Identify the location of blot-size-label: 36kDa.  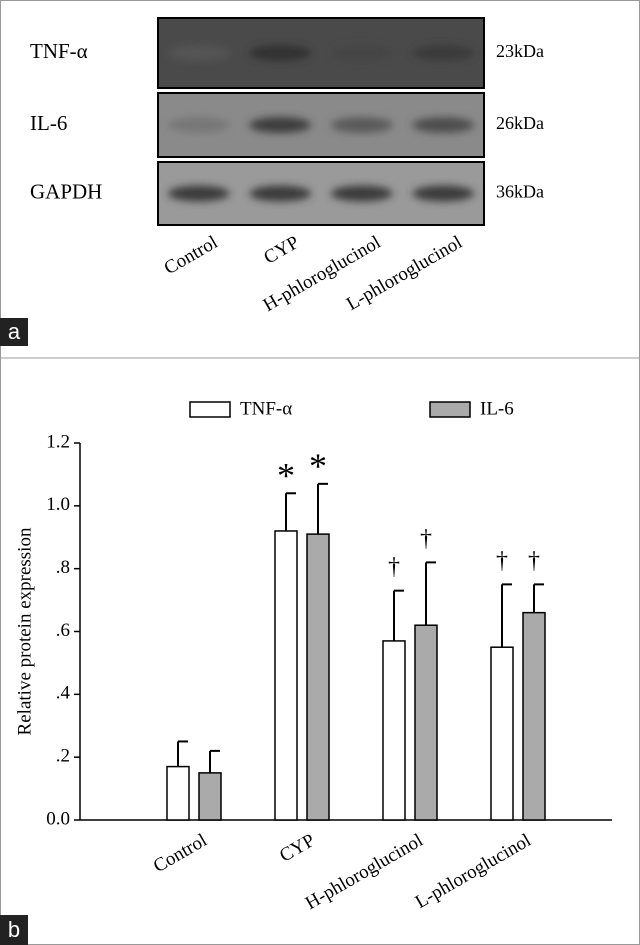
(520, 192).